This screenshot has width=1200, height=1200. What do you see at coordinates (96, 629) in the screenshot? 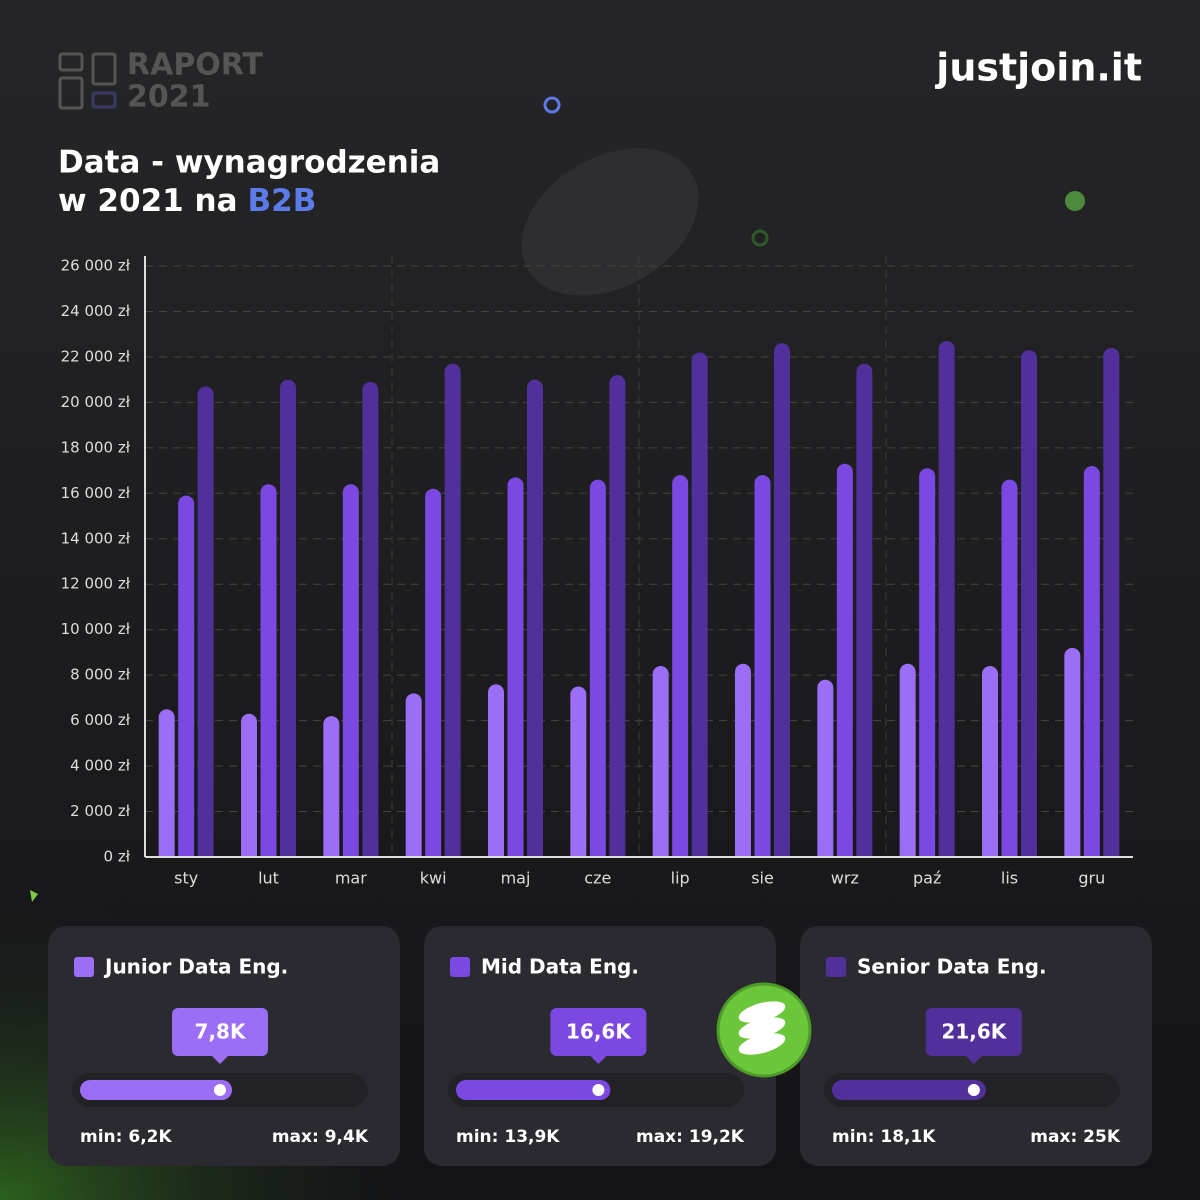
I see `y-tick-label: 10 000 zł` at bounding box center [96, 629].